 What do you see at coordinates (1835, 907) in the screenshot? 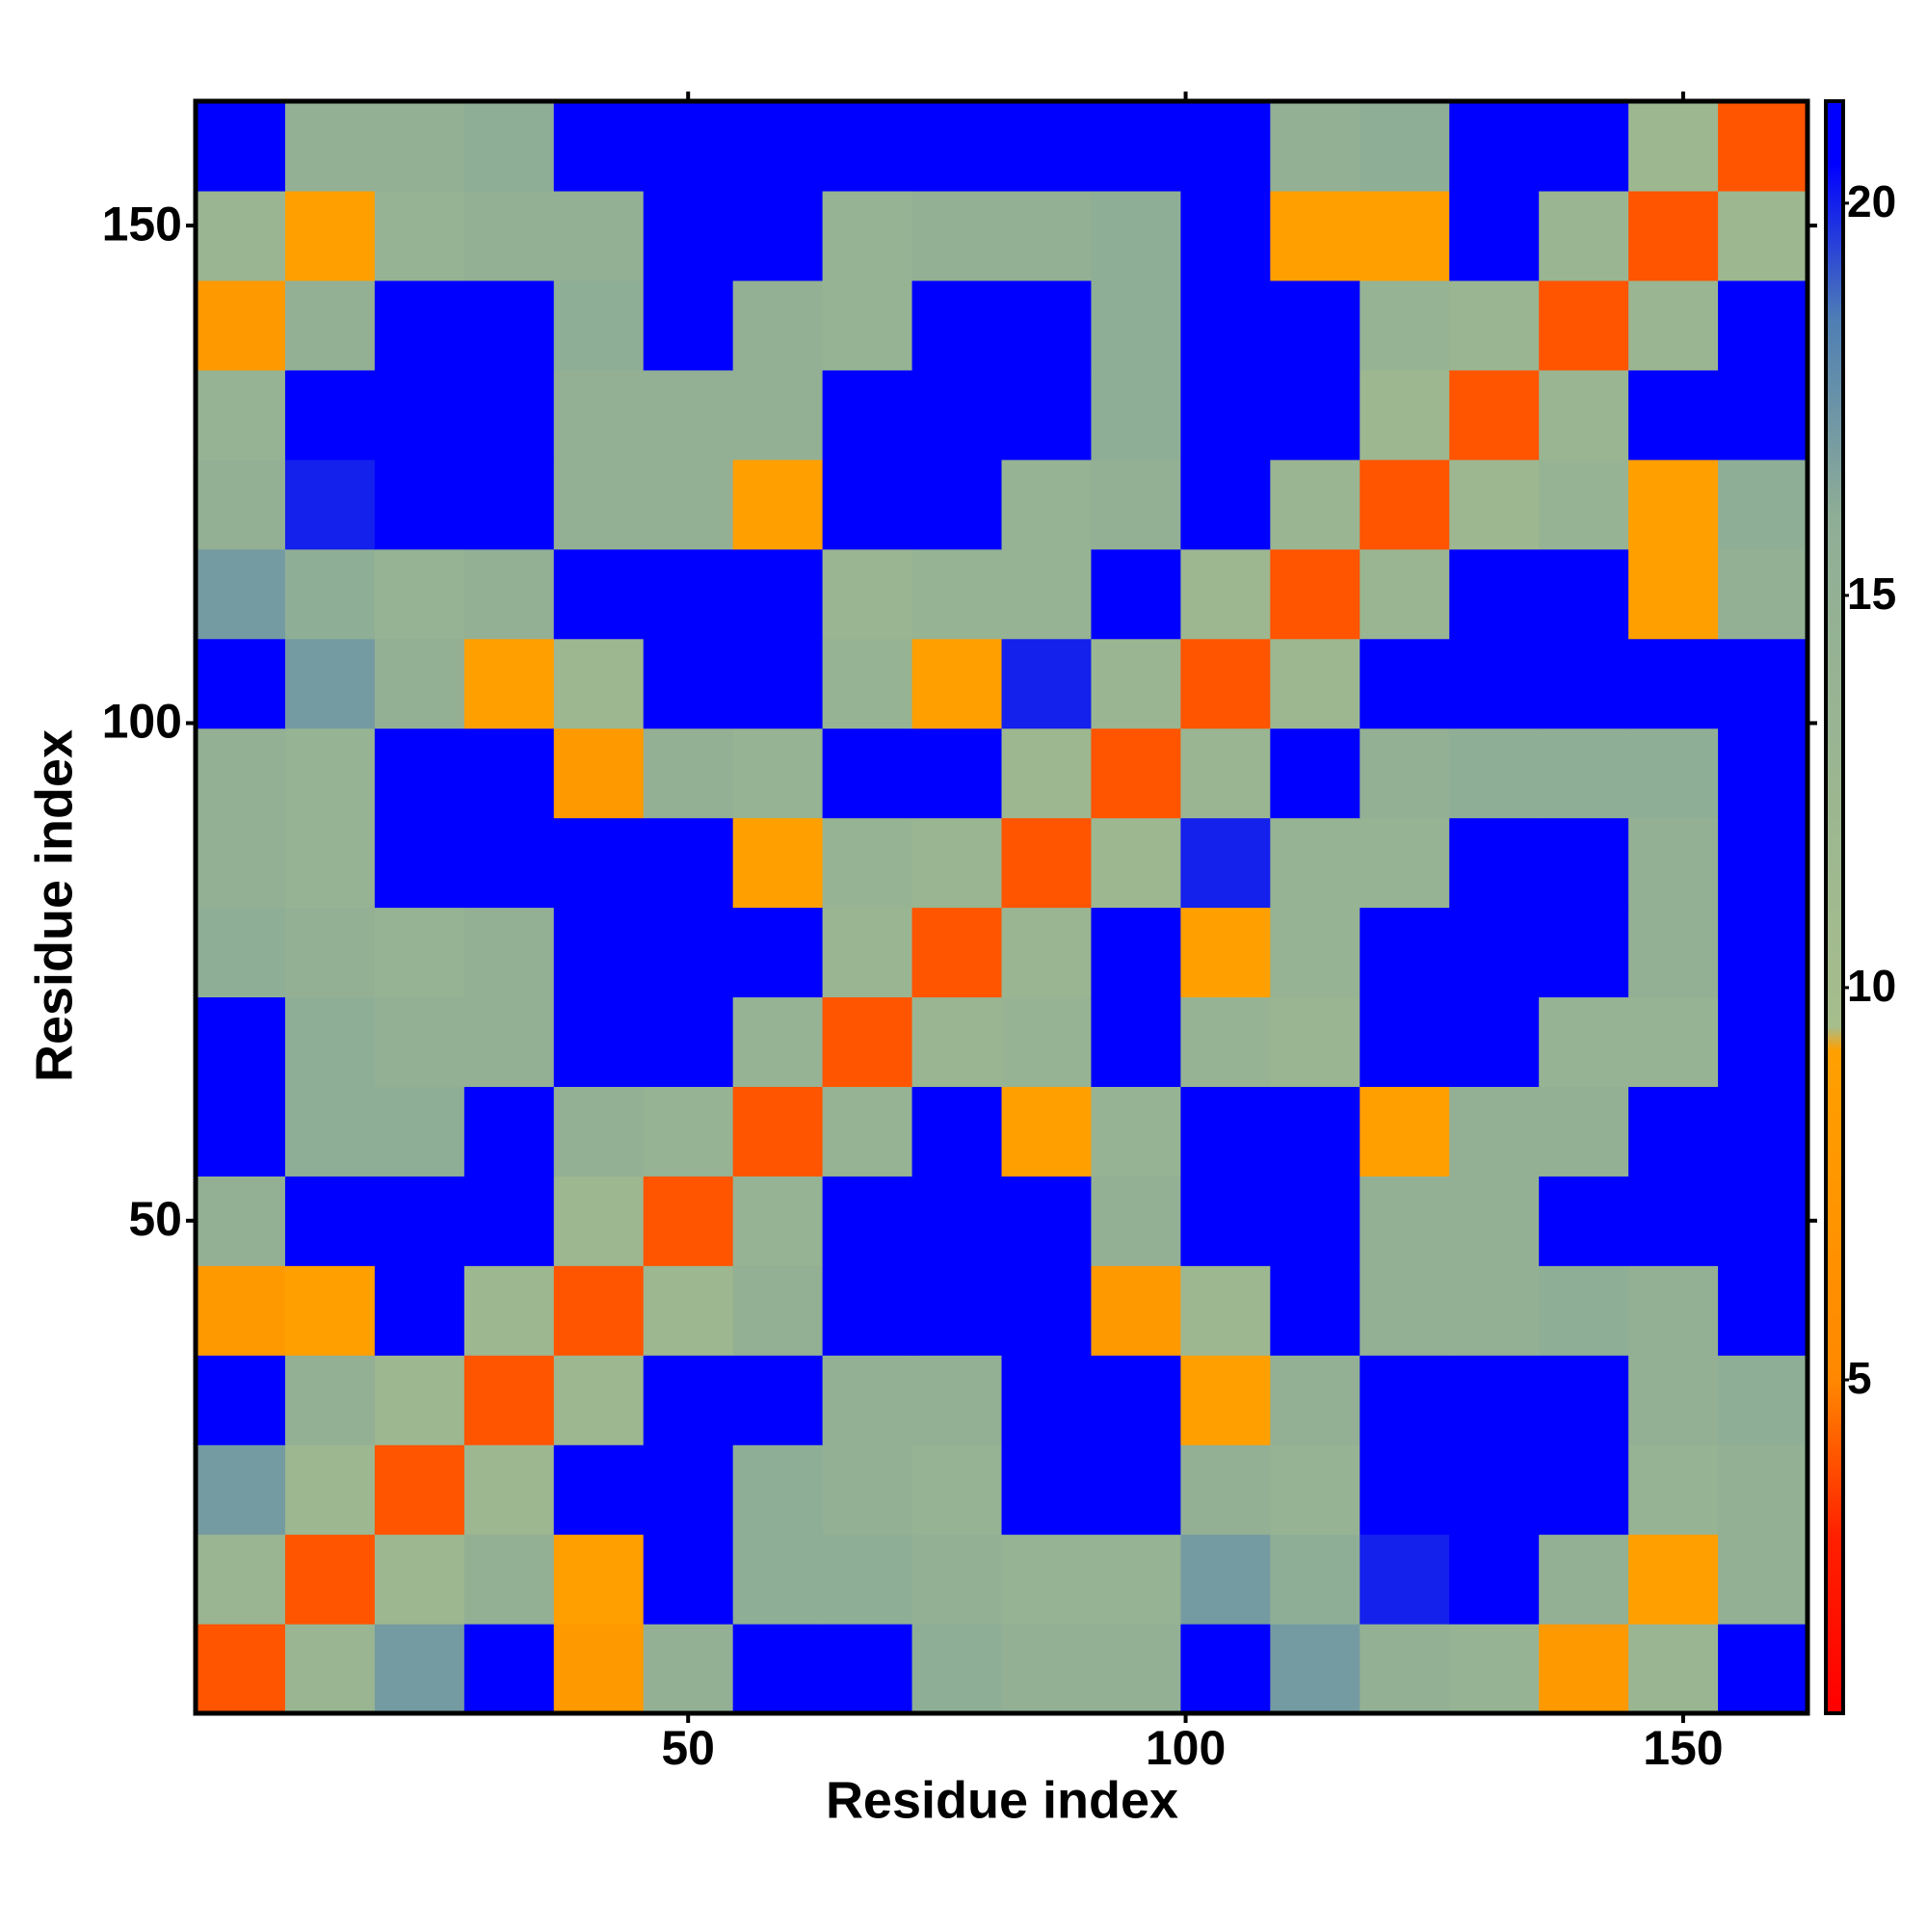
I see `colorbar` at bounding box center [1835, 907].